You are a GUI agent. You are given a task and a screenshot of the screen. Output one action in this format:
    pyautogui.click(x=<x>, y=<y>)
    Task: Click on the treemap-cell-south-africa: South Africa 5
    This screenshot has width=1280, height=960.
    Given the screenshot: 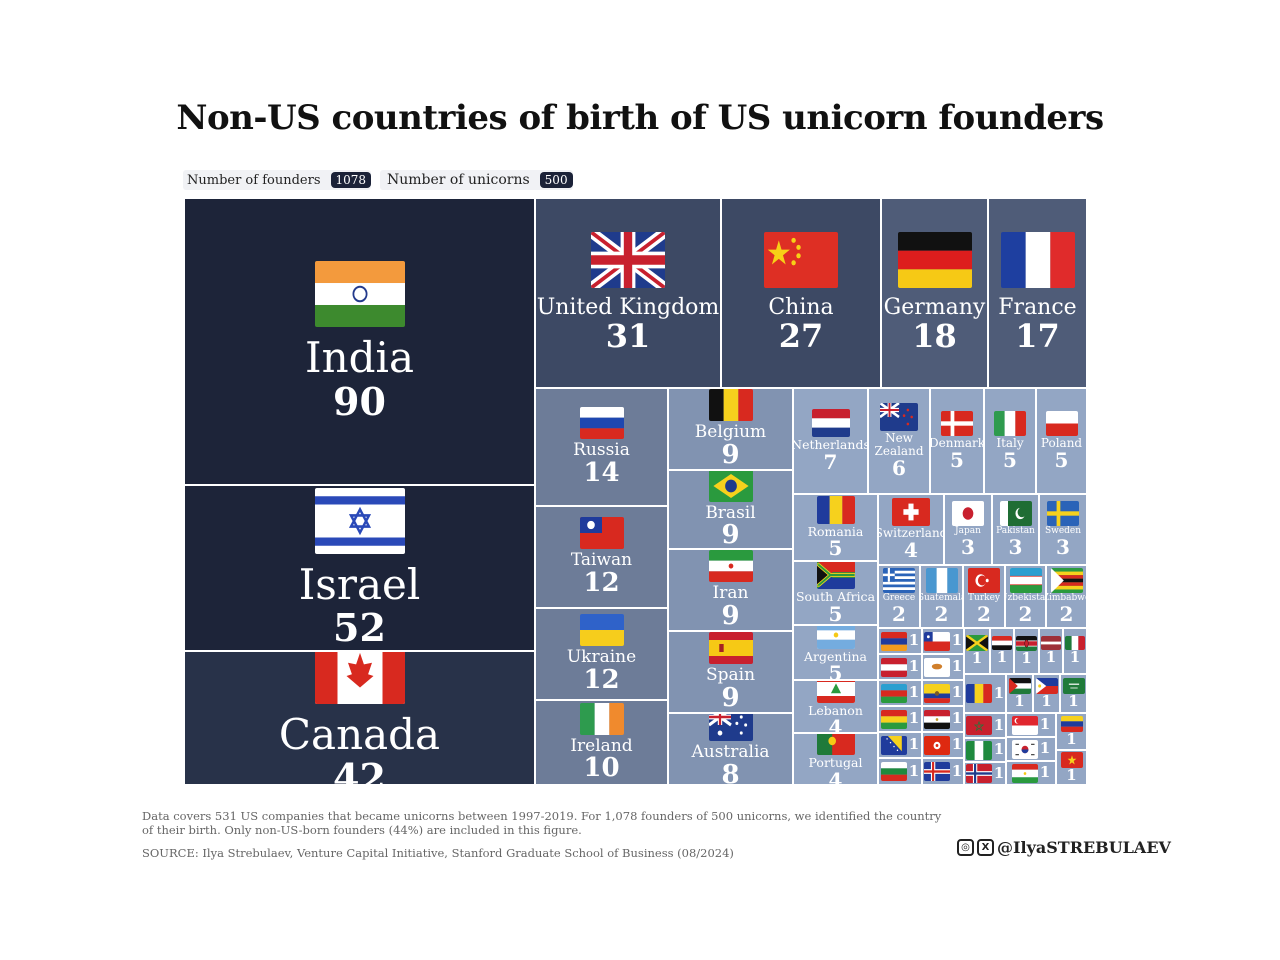 What is the action you would take?
    pyautogui.click(x=835, y=593)
    